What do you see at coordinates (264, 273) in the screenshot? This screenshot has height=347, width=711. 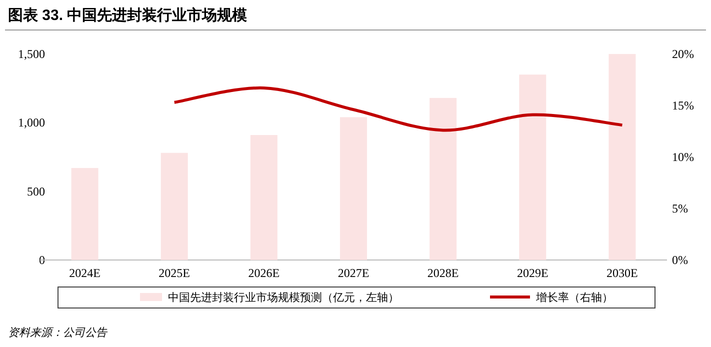 I see `x-tick-label: 2026E` at bounding box center [264, 273].